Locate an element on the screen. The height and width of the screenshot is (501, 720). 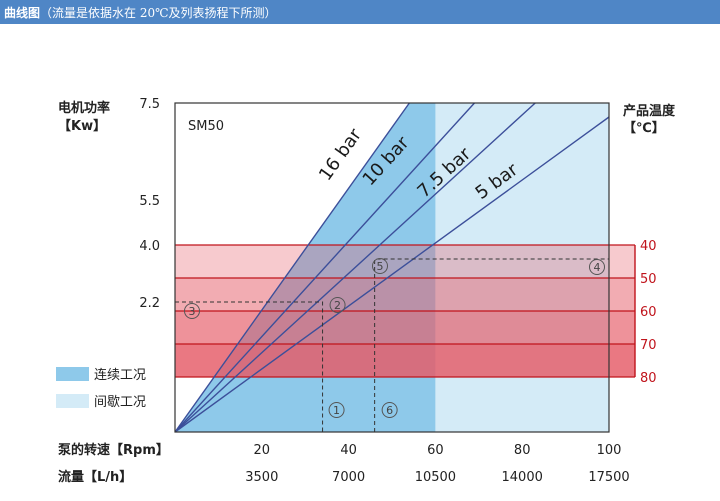
guide-line-2-2kw is located at coordinates (249, 366).